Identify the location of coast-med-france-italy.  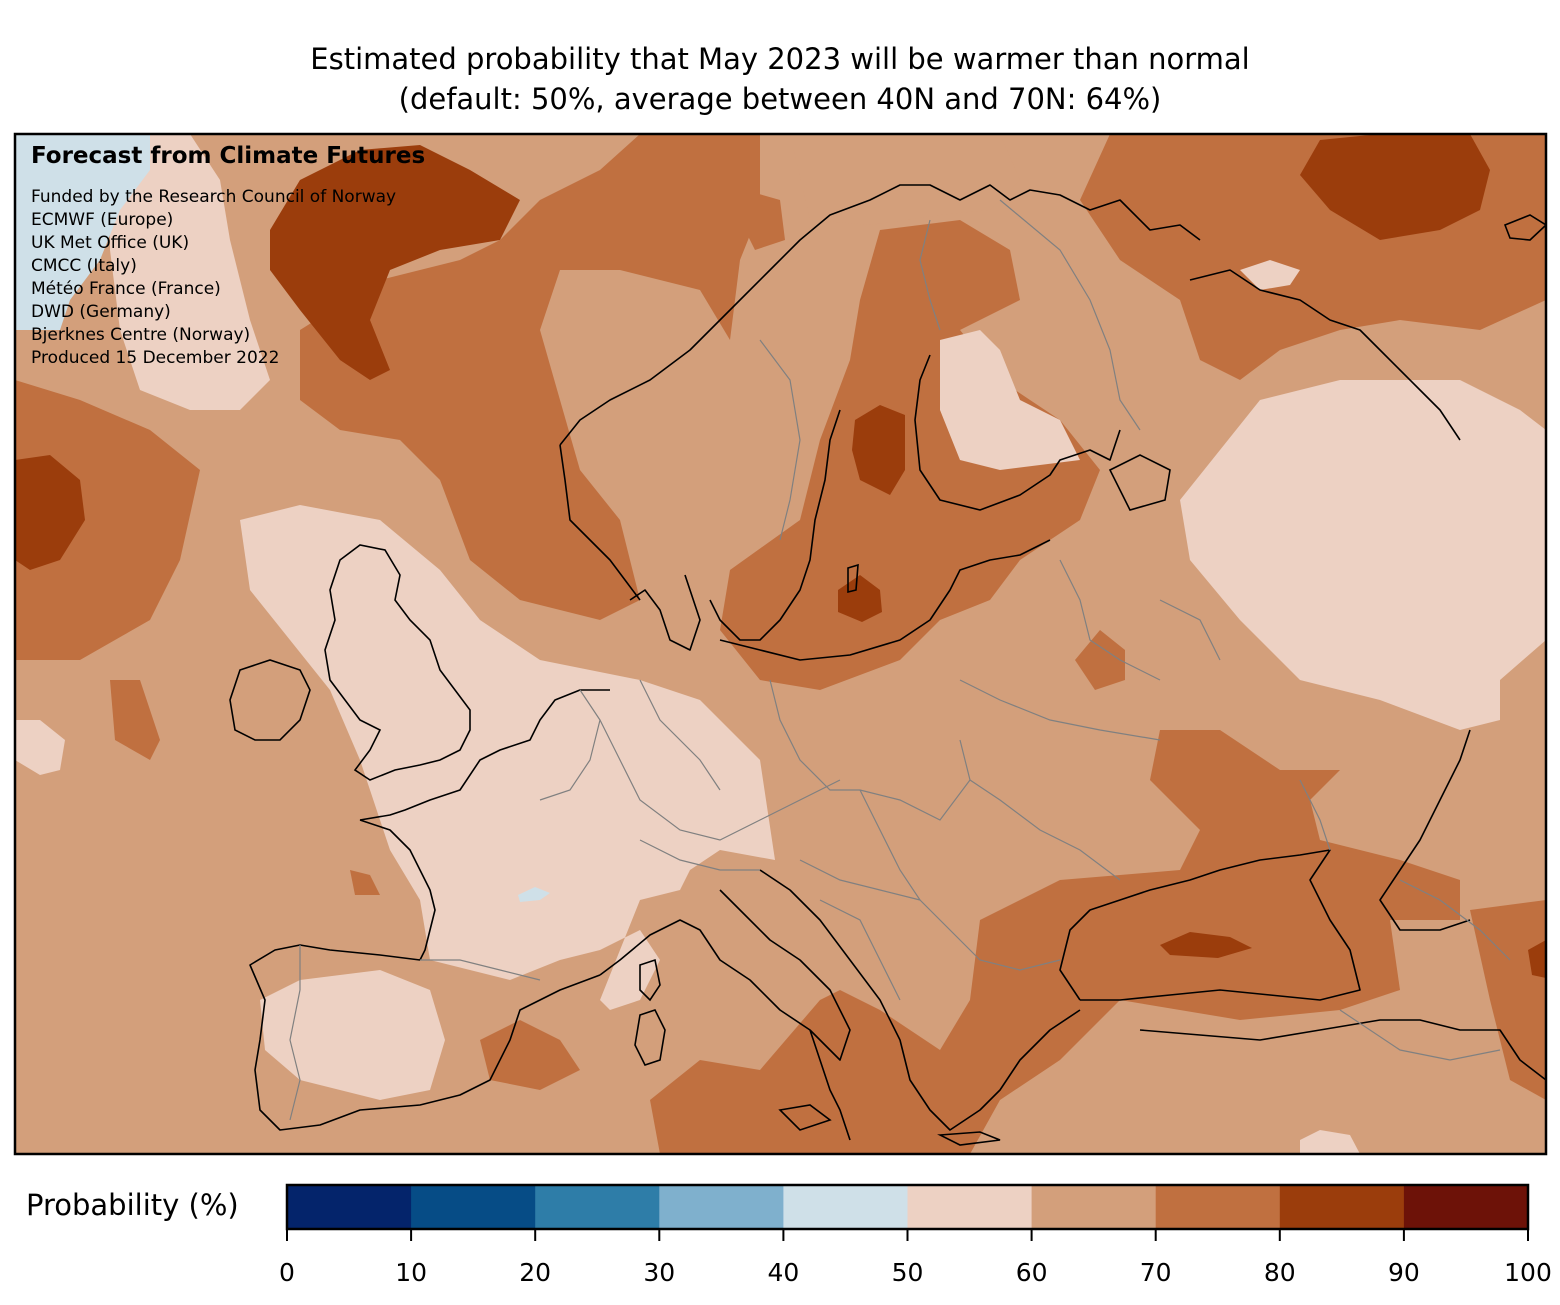
(725, 975).